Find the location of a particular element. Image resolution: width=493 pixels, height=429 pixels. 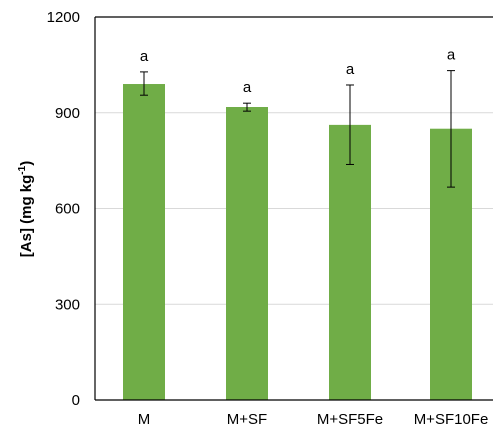

significance-letters: a a a a is located at coordinates (298, 72).